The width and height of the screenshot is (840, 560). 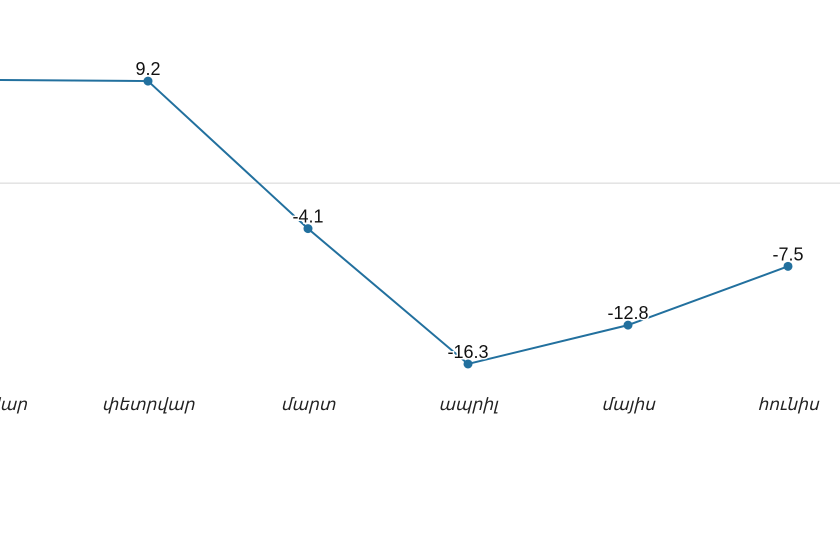 I want to click on data-label: -7.5, so click(x=787, y=254).